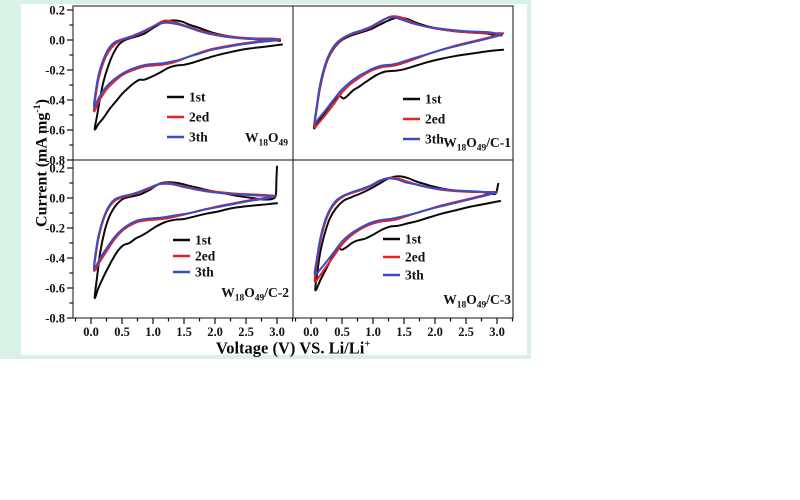 The image size is (800, 500). I want to click on cv-curve-w18o49-3th, so click(186, 64).